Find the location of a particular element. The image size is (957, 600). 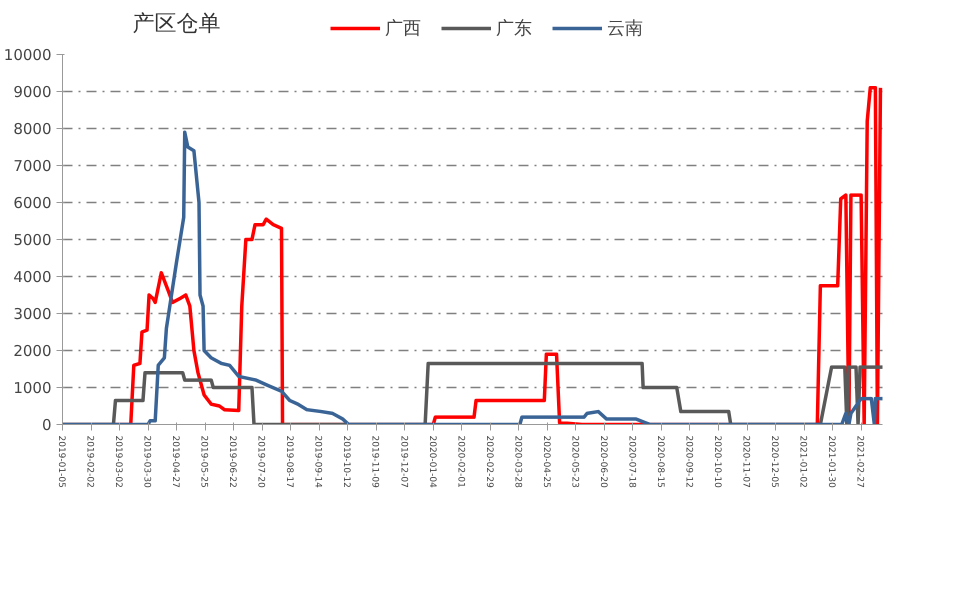

chart-title: 产区仓单 is located at coordinates (176, 24).